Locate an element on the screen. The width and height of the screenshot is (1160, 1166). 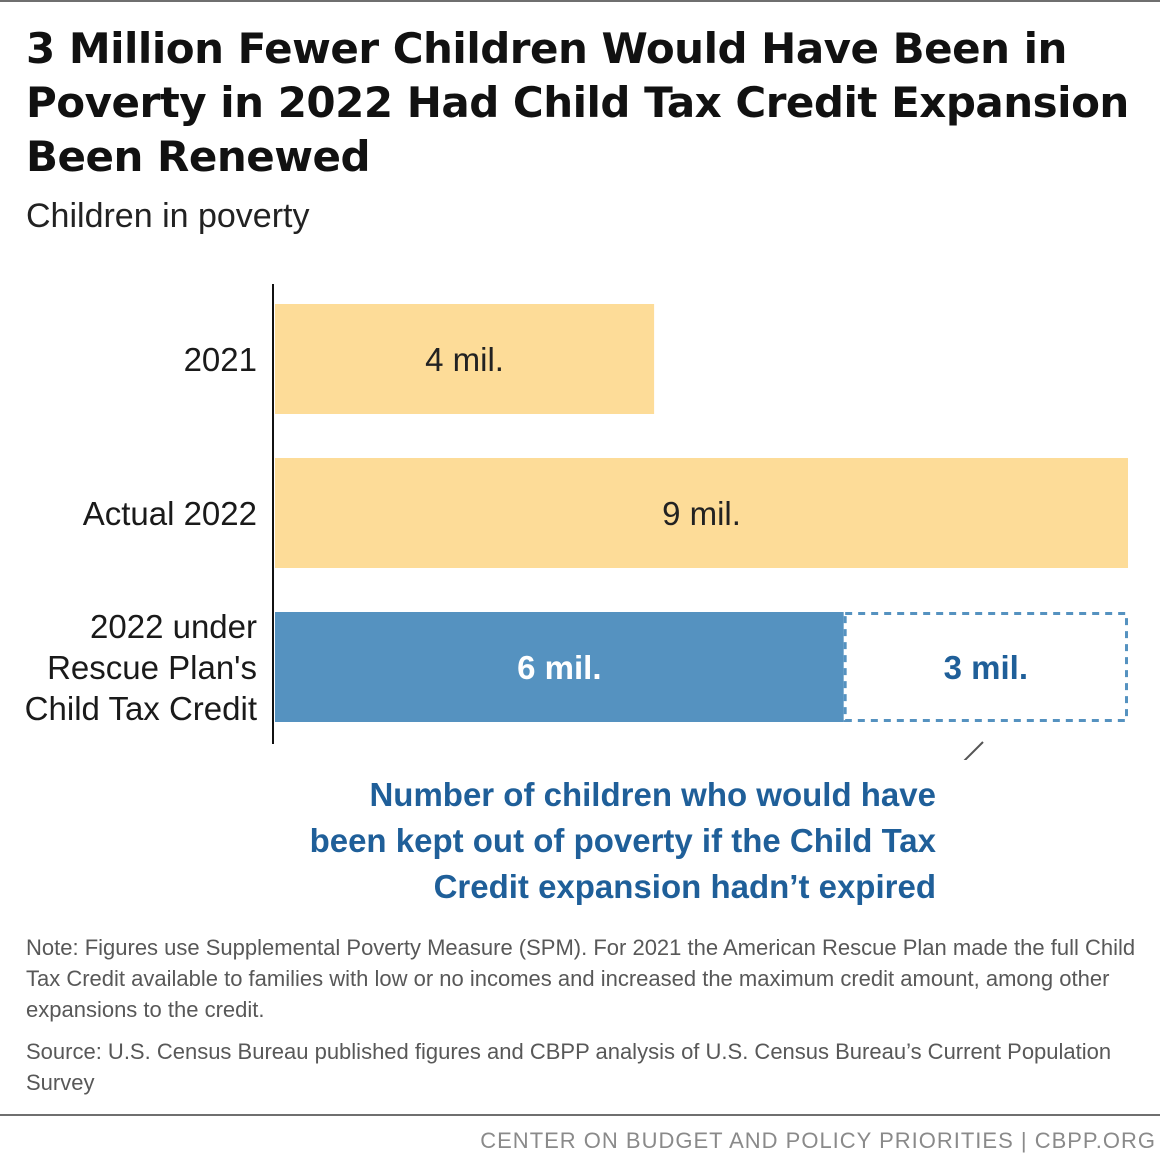
category-label-1: Actual 2022 is located at coordinates (170, 513).